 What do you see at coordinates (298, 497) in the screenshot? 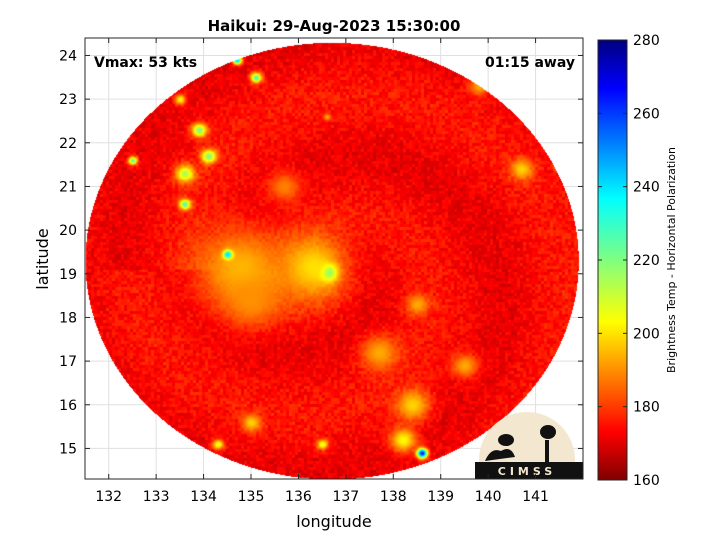
I see `x-tick-label: 136` at bounding box center [298, 497].